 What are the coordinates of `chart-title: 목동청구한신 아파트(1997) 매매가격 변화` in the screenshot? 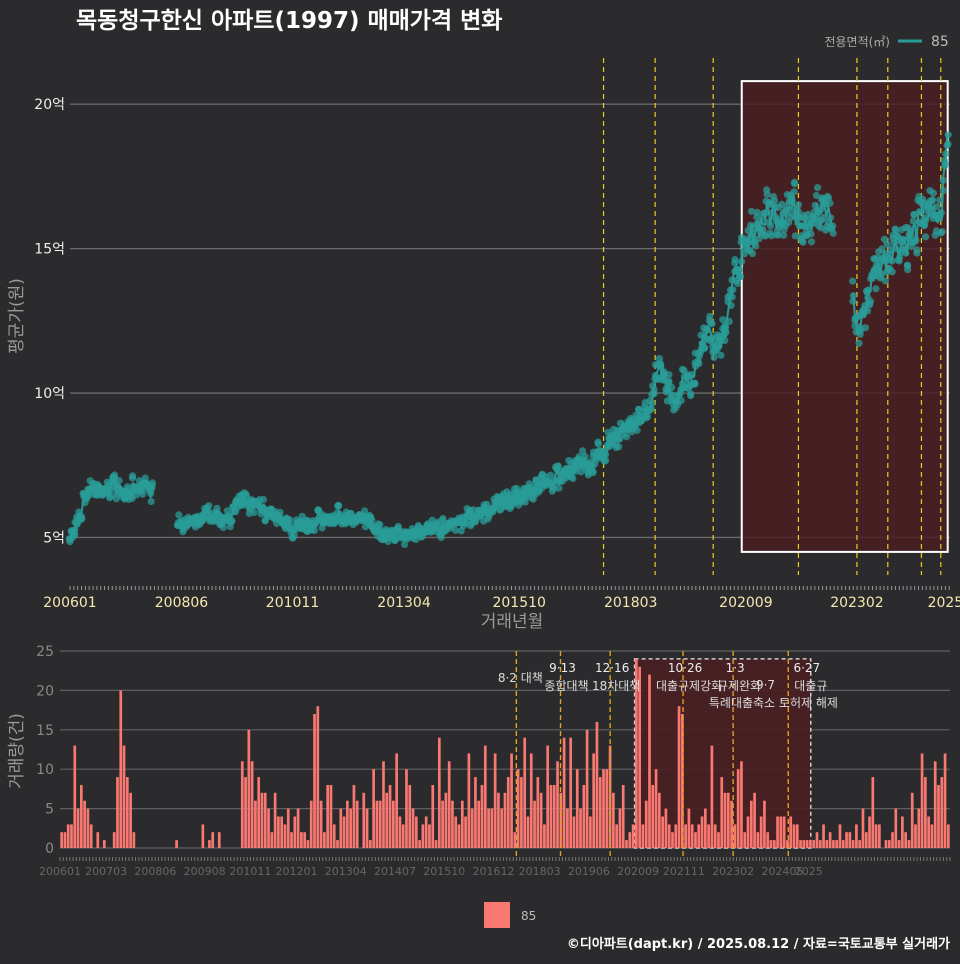 It's located at (289, 21).